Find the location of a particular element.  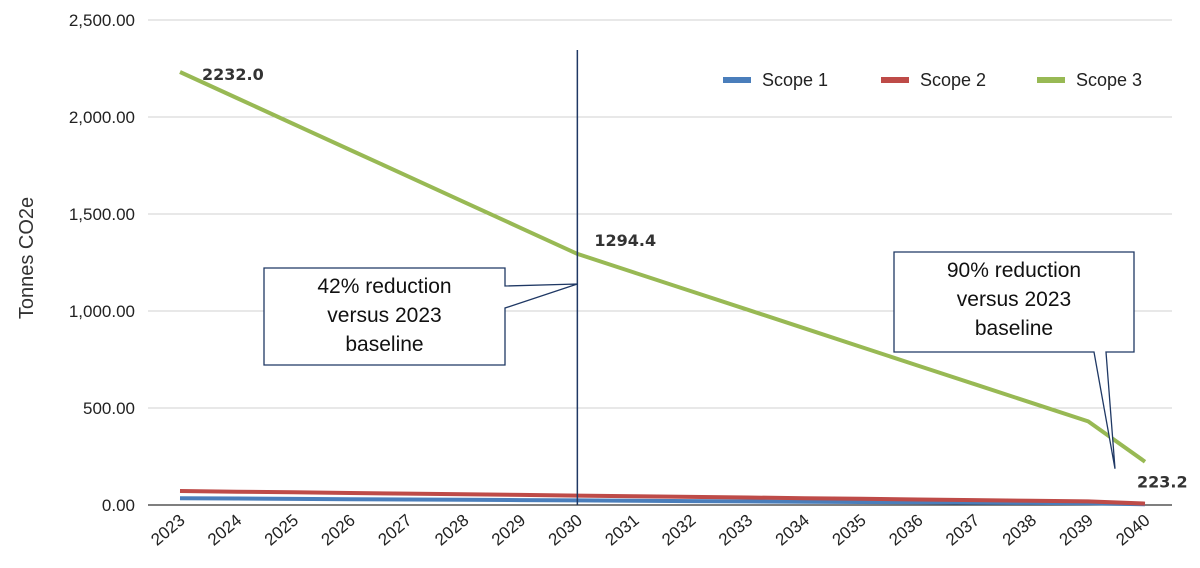

x-tick-label: 2039 is located at coordinates (1076, 530).